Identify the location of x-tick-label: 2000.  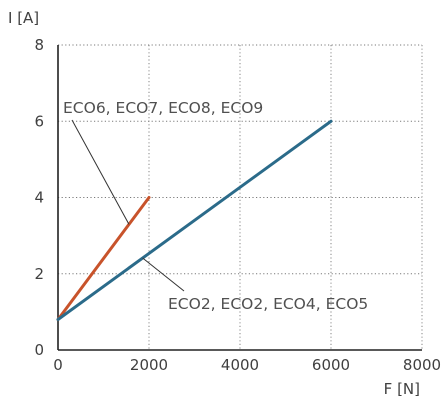
(149, 365).